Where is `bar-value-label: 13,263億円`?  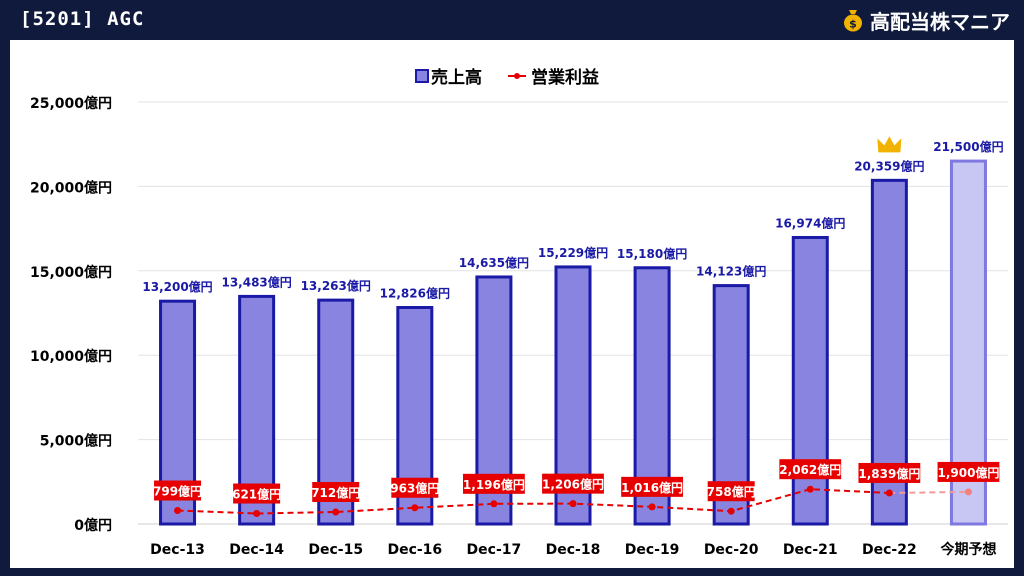
bar-value-label: 13,263億円 is located at coordinates (336, 285).